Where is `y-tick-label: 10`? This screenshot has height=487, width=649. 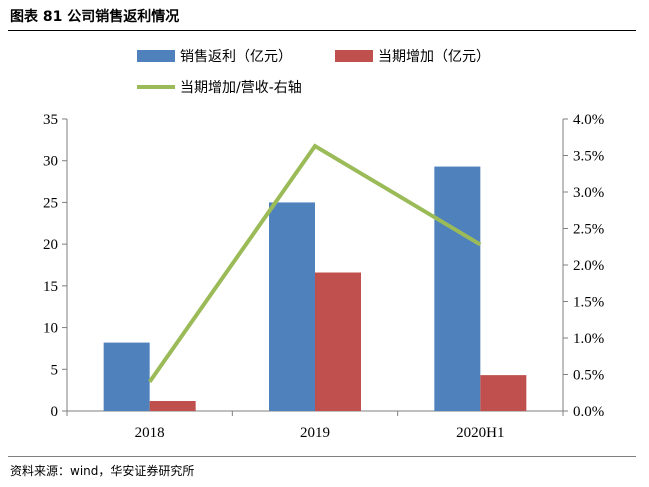
y-tick-label: 10 is located at coordinates (50, 329).